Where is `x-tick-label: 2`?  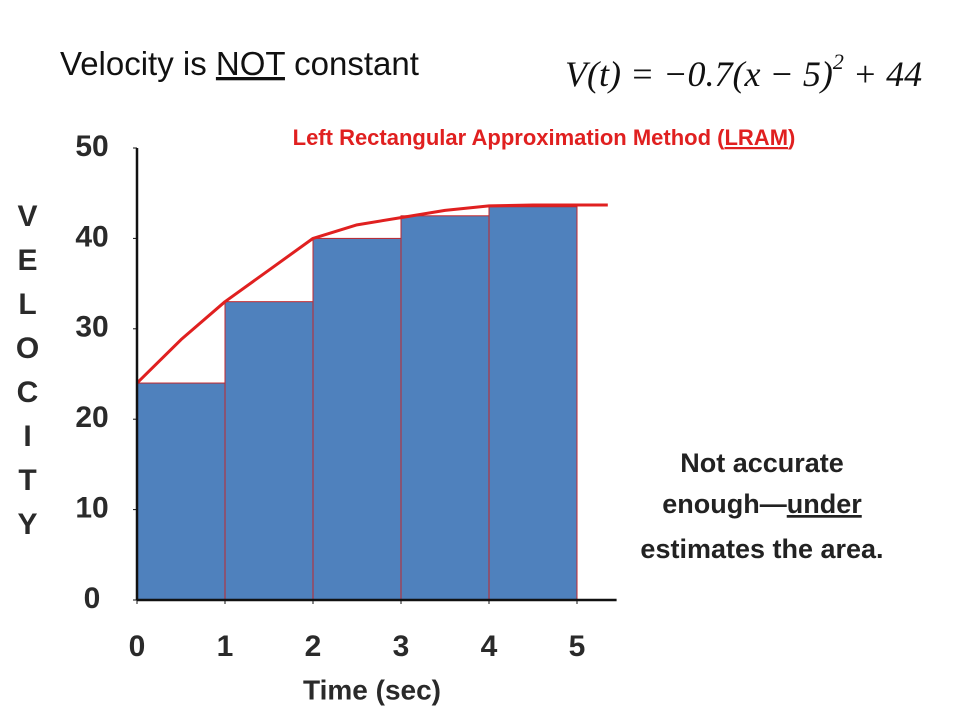
x-tick-label: 2 is located at coordinates (313, 646).